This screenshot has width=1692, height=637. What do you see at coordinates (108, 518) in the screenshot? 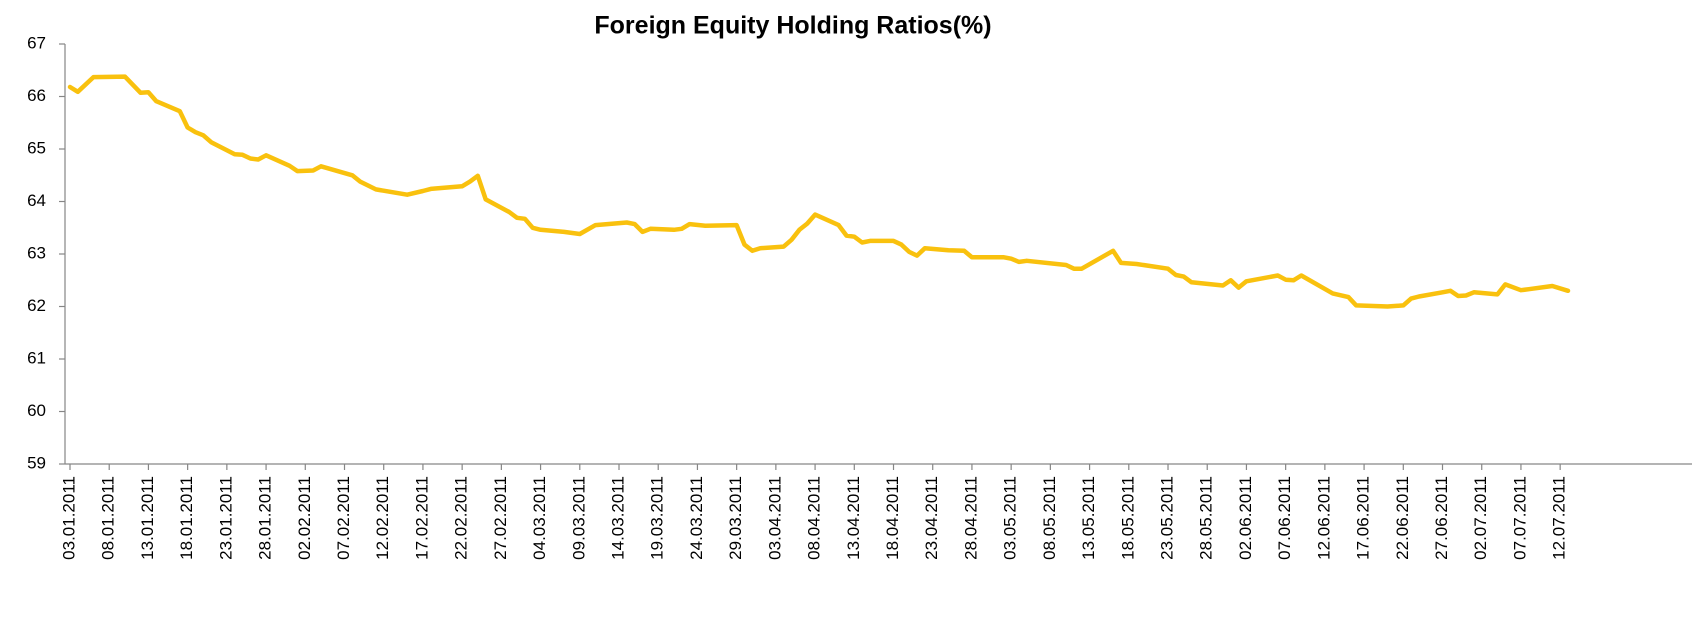
I see `x-tick-label: 08.01.2011` at bounding box center [108, 518].